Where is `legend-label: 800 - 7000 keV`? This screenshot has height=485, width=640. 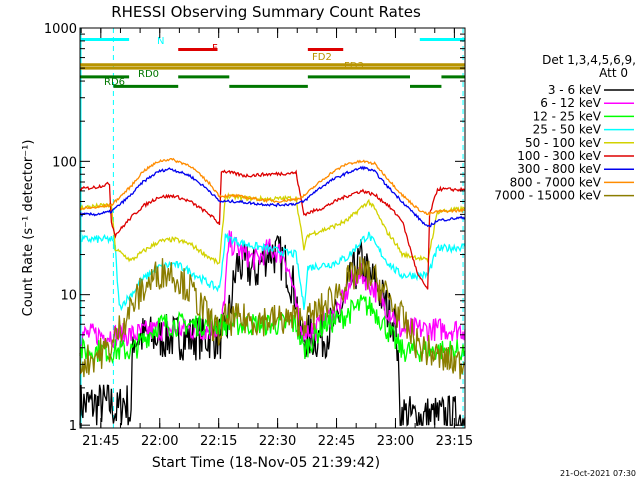 legend-label: 800 - 7000 keV is located at coordinates (556, 182).